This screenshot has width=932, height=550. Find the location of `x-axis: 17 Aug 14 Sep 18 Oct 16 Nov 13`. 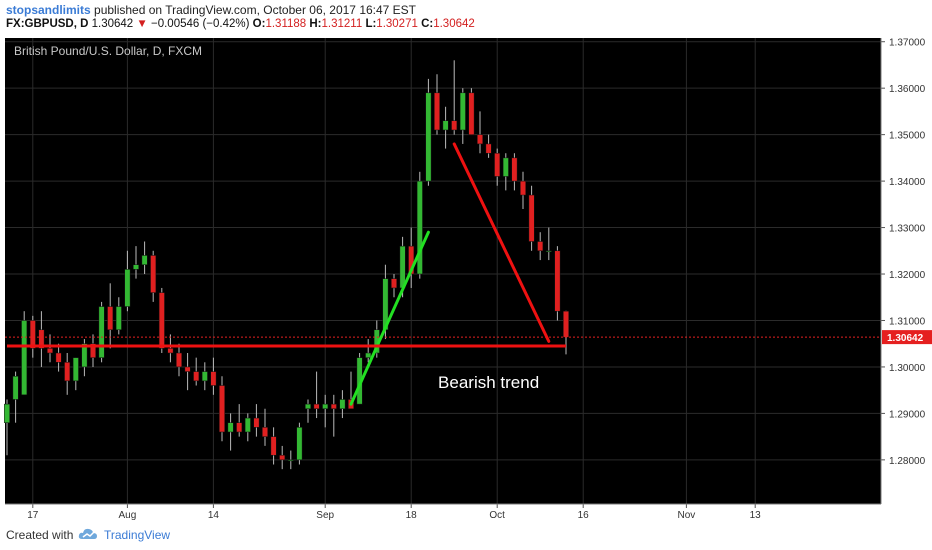

x-axis: 17 Aug 14 Sep 18 Oct 16 Nov 13 is located at coordinates (443, 512).